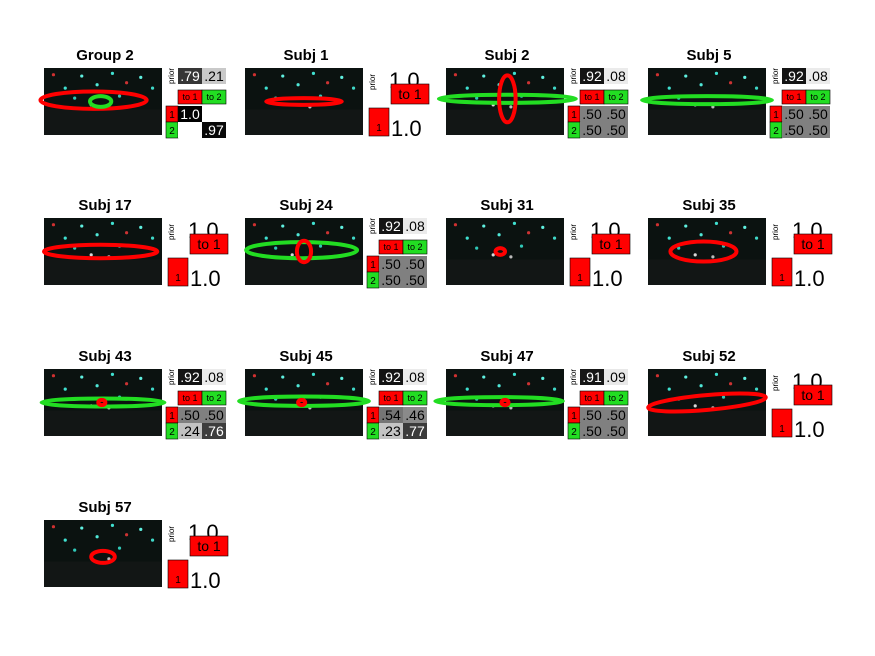 The image size is (875, 656). I want to click on panel: Subj 5 prior .92.08 to 1 to 2 1 .50.50 2 .50.50, so click(735, 93).